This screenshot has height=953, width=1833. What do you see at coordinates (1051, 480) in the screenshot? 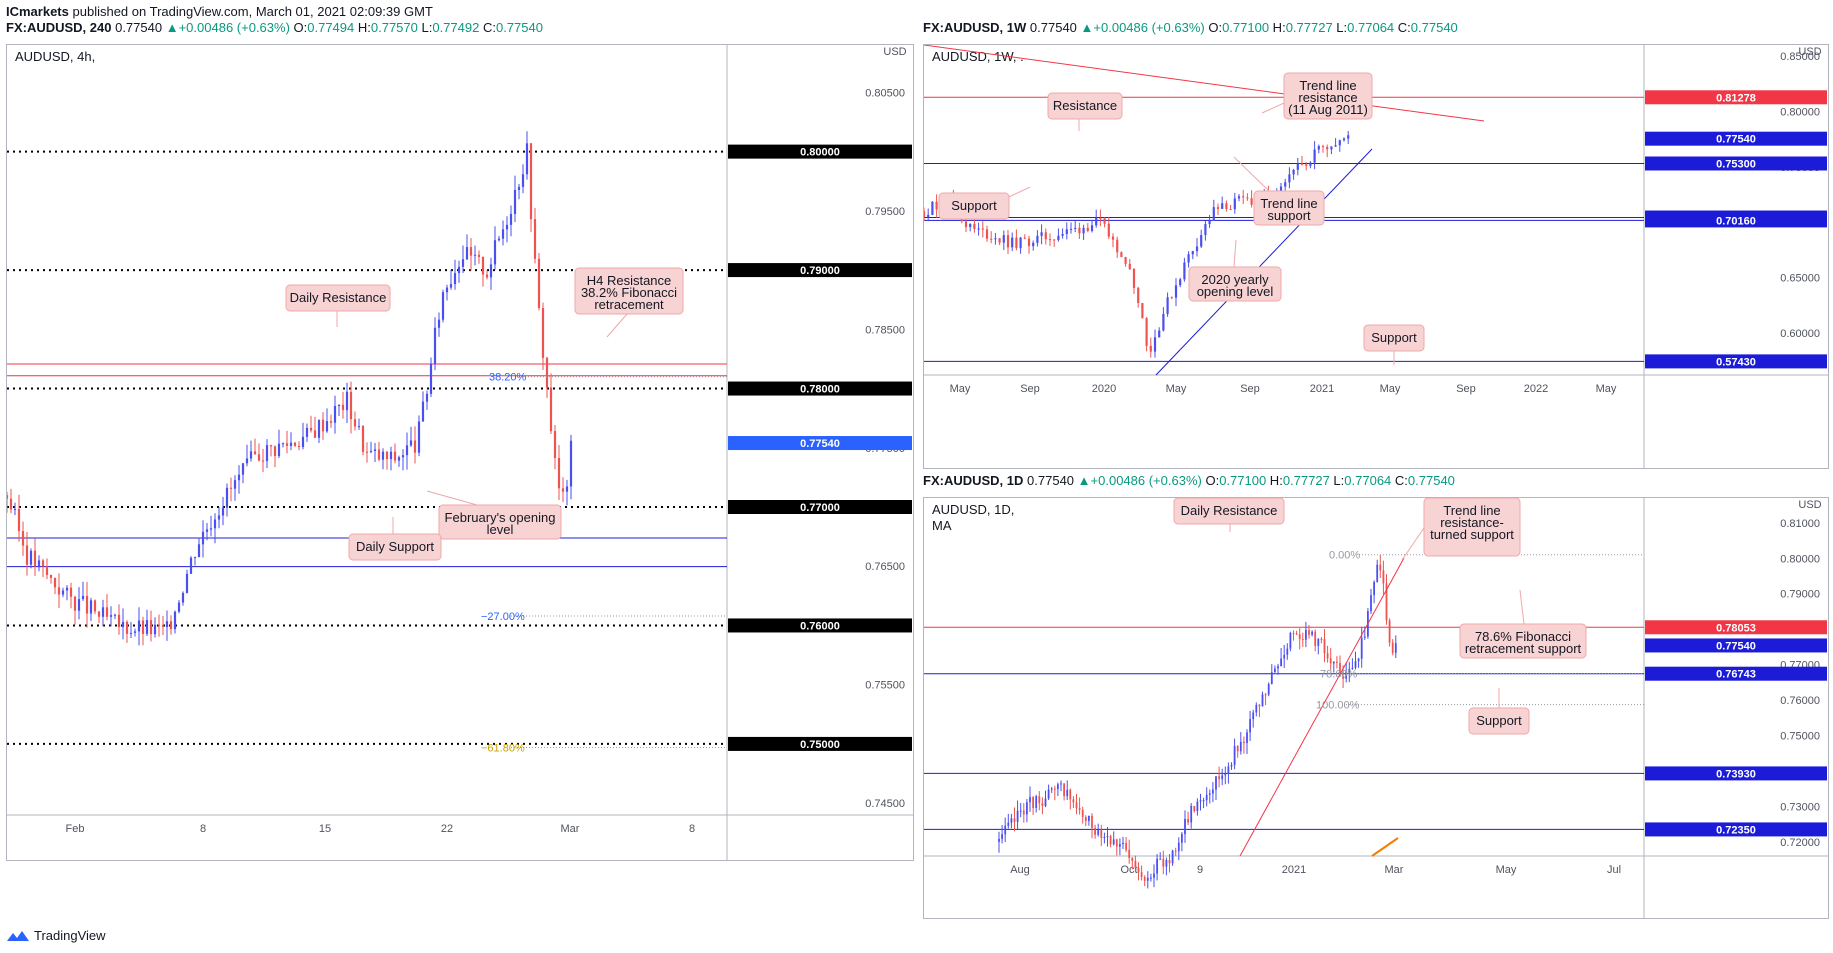
I see `last-price-d1: 0.77540` at bounding box center [1051, 480].